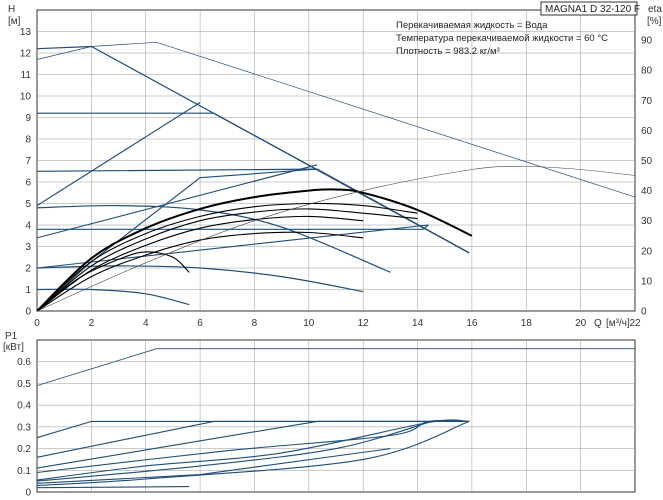  What do you see at coordinates (28, 290) in the screenshot?
I see `h-tick-label: 1` at bounding box center [28, 290].